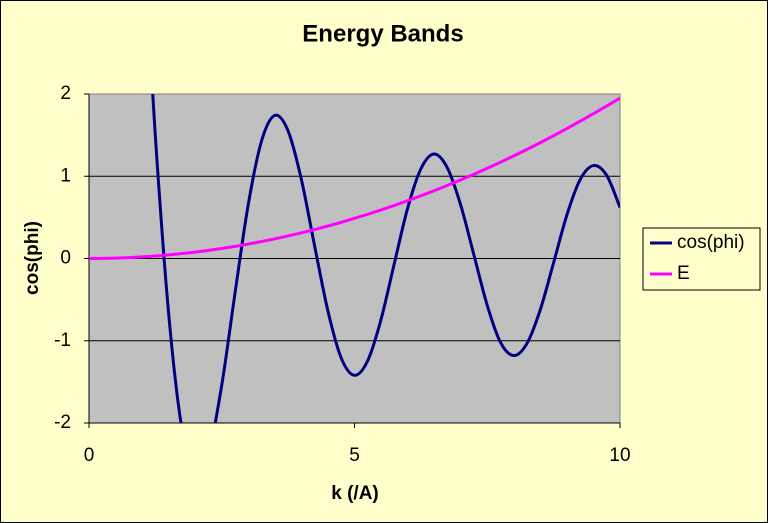 The height and width of the screenshot is (523, 768). I want to click on legend-label: cos(phi), so click(711, 242).